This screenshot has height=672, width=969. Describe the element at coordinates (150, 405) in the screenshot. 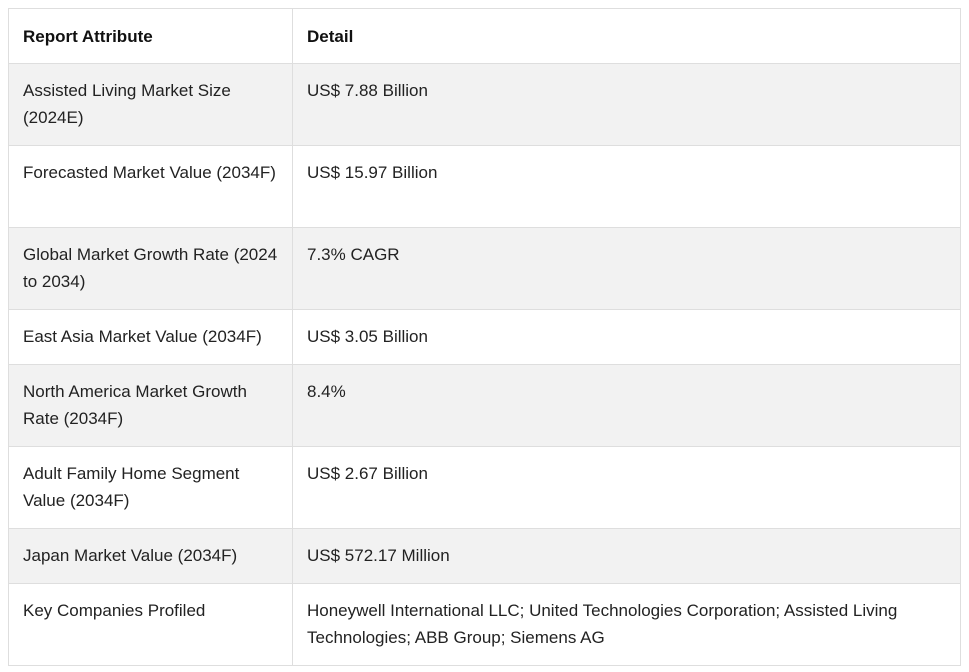

I see `attribute-cell: North America Market Growth Rate (2034F)` at that location.